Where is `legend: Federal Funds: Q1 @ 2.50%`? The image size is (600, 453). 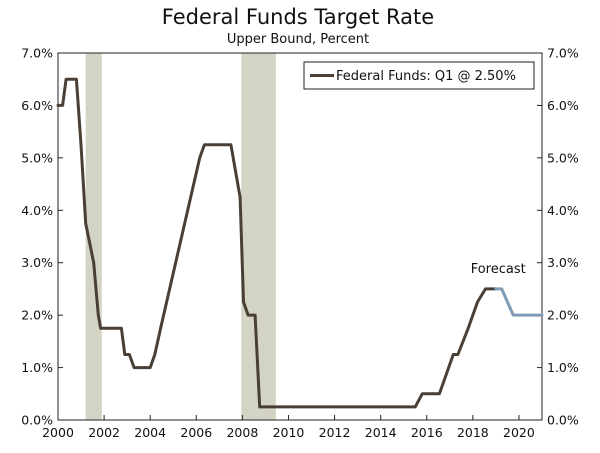 legend: Federal Funds: Q1 @ 2.50% is located at coordinates (419, 75).